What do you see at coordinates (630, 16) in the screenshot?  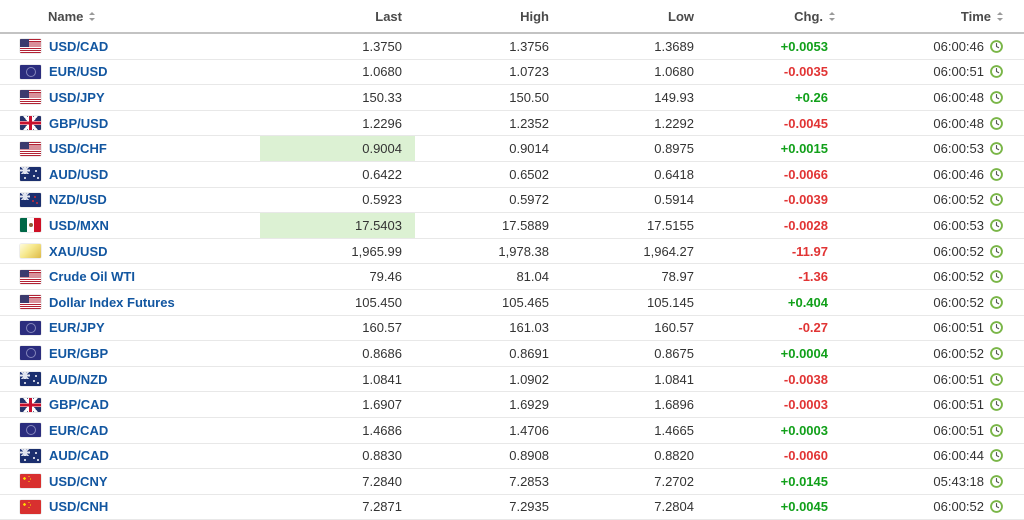 I see `column-header-low: Low` at bounding box center [630, 16].